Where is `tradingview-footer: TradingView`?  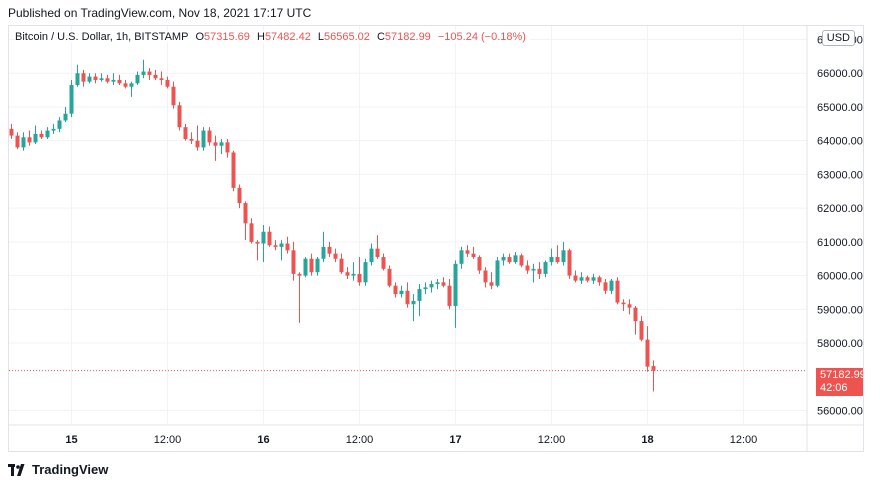
tradingview-footer: TradingView is located at coordinates (58, 469).